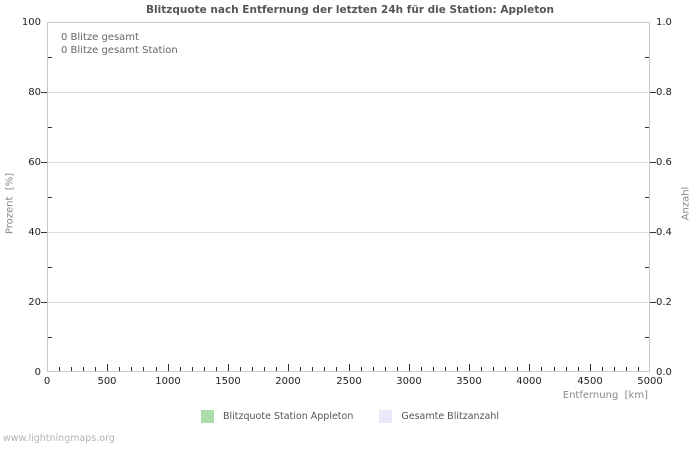  I want to click on y-right-tick-label: 0.2, so click(664, 302).